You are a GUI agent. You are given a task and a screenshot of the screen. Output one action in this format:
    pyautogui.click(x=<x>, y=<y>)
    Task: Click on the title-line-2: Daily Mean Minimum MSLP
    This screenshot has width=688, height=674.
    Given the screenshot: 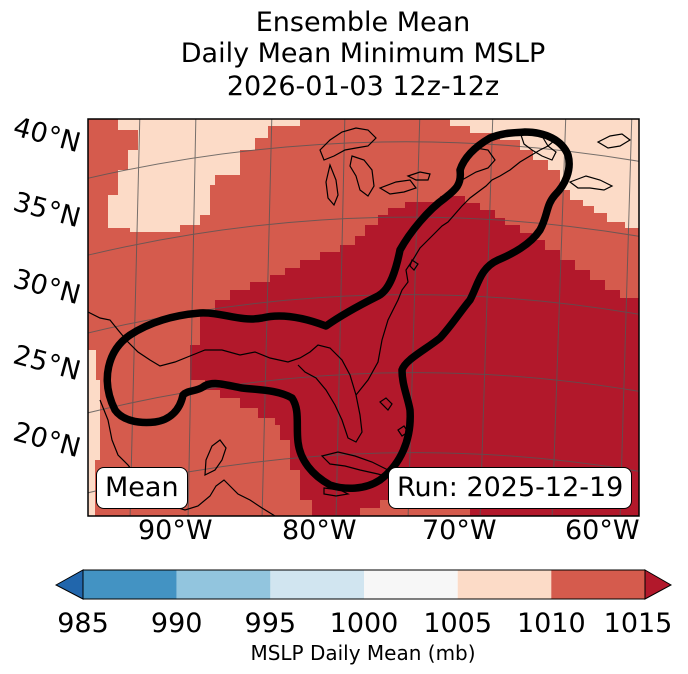 What is the action you would take?
    pyautogui.click(x=363, y=53)
    